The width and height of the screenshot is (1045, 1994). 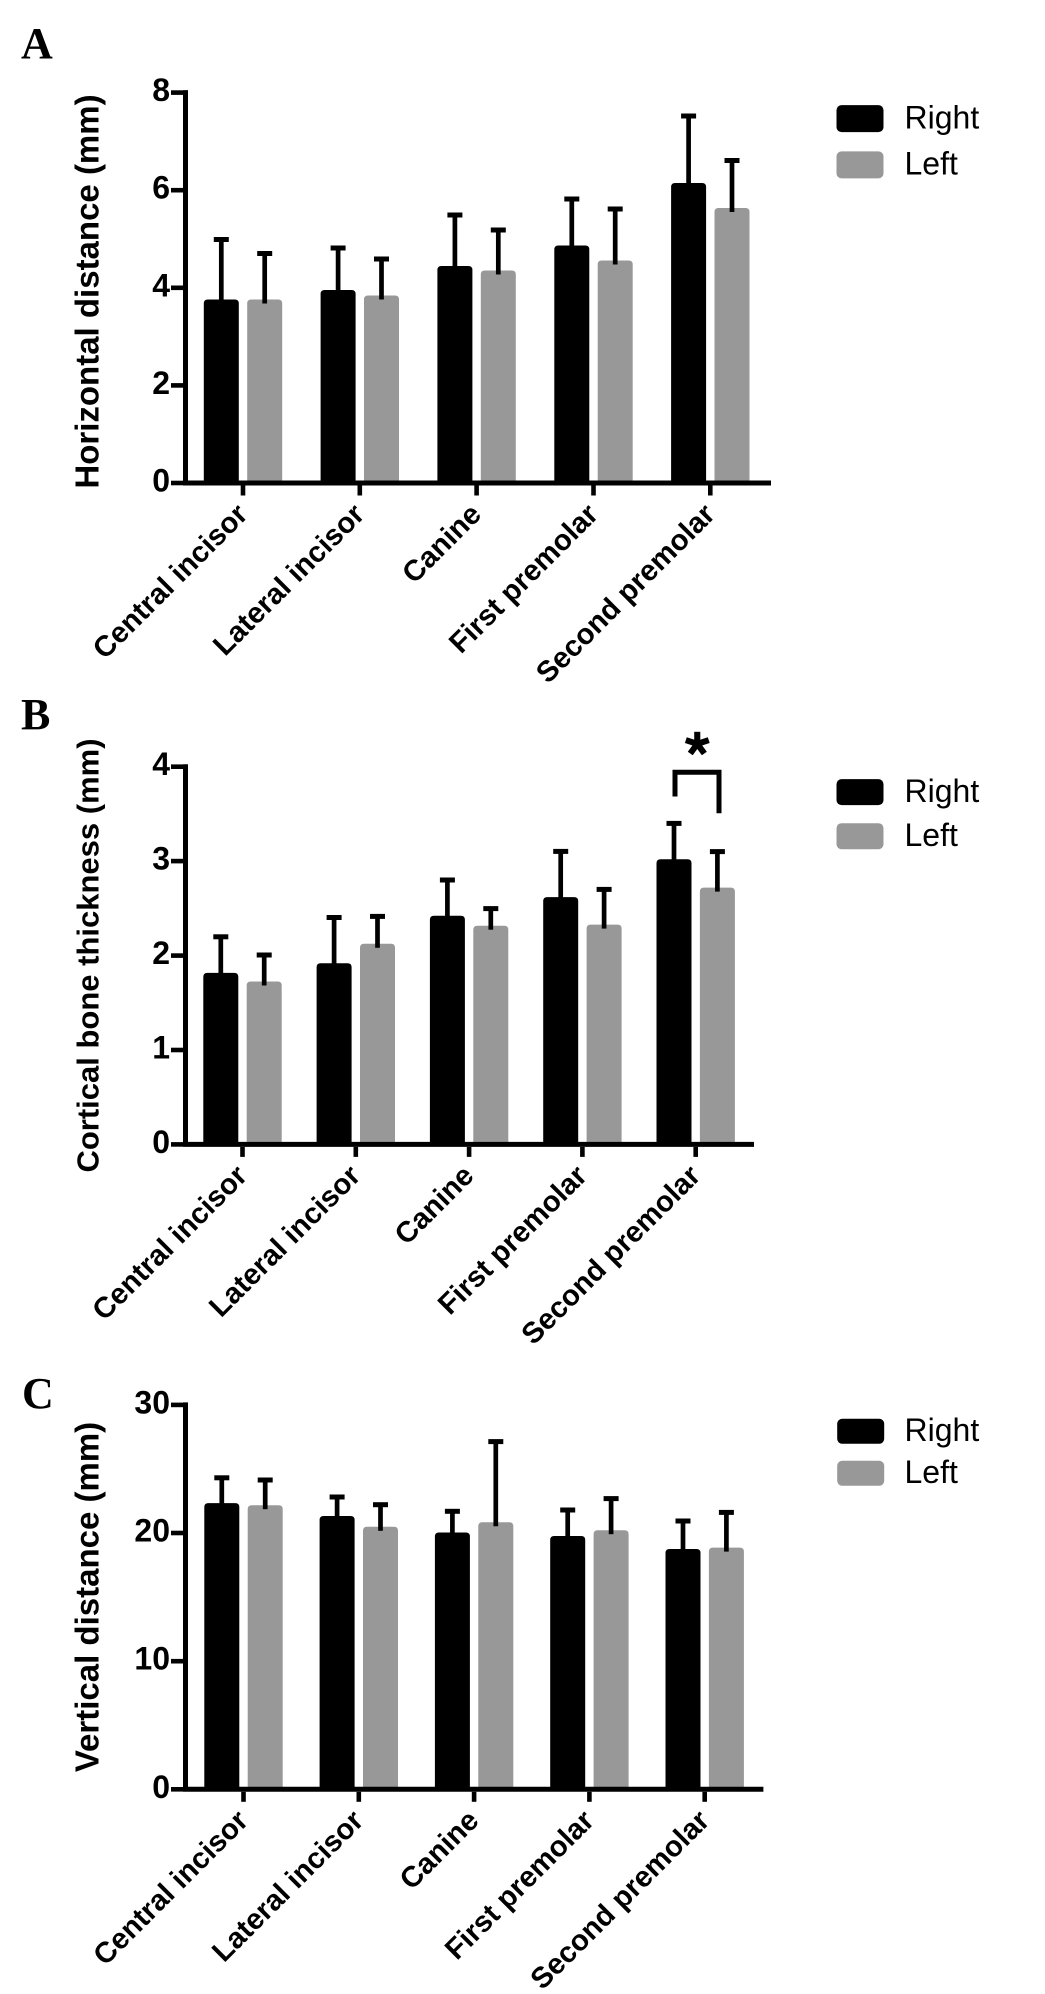 What do you see at coordinates (38, 1393) in the screenshot?
I see `svg-text: C` at bounding box center [38, 1393].